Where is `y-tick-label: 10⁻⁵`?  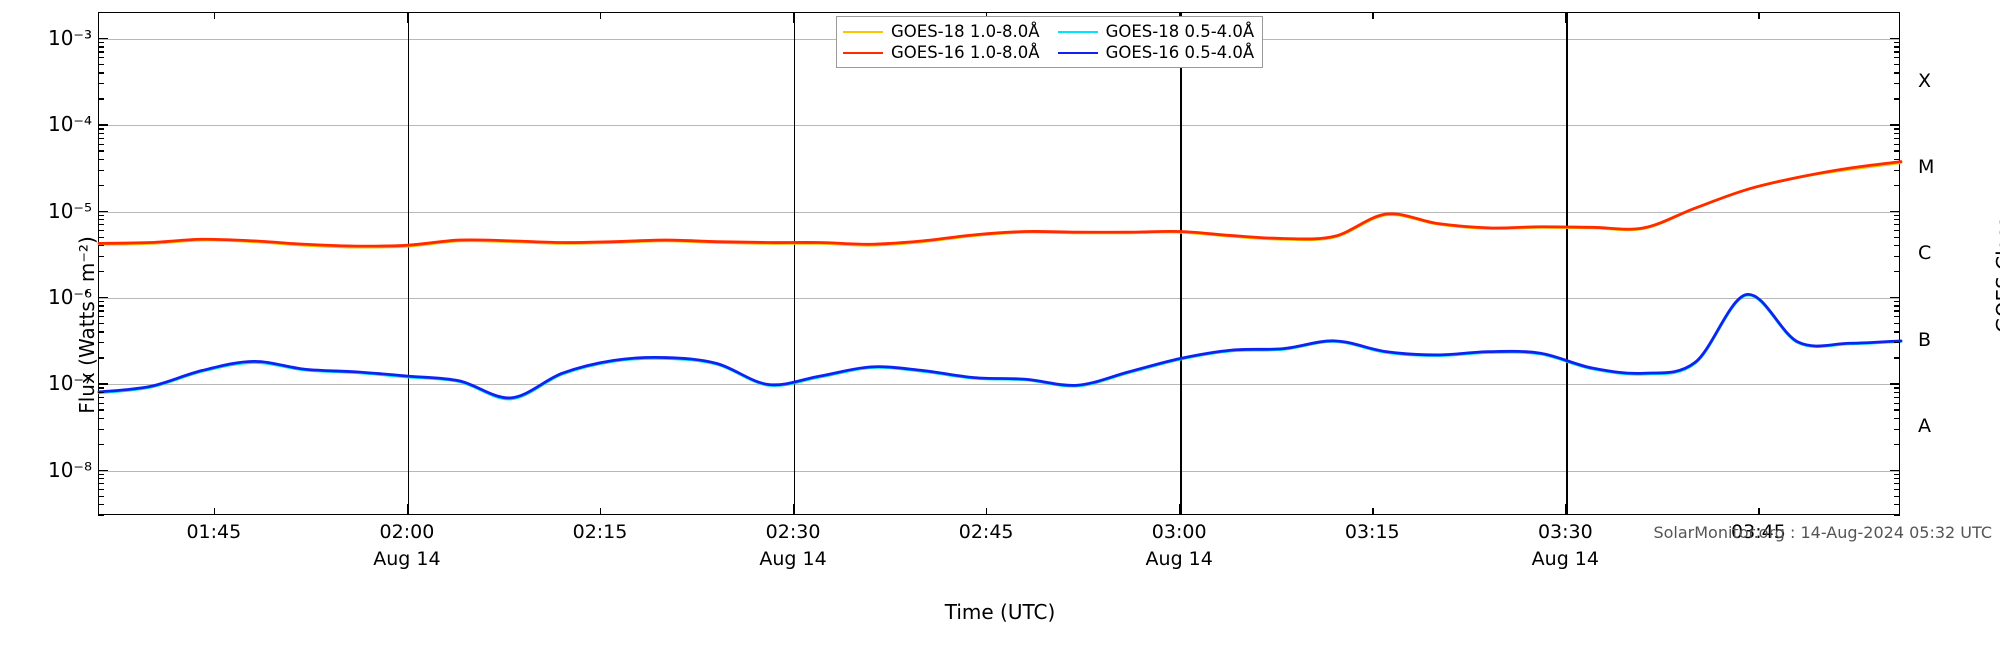
y-tick-label: 10⁻⁵ is located at coordinates (69, 210).